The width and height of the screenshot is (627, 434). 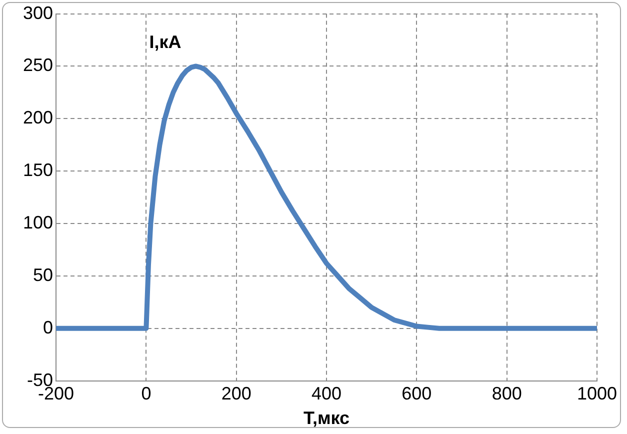 I want to click on x-tick-label: 1000, so click(x=597, y=394).